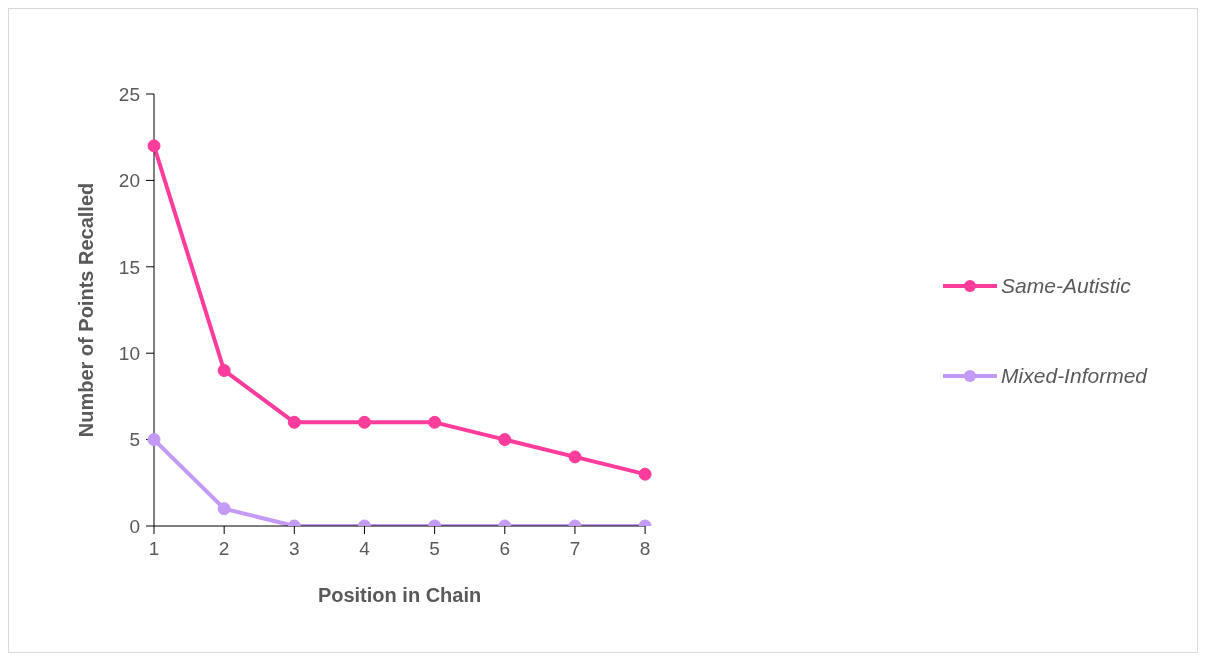 The width and height of the screenshot is (1206, 661). Describe the element at coordinates (1074, 375) in the screenshot. I see `legend-label: Mixed-Informed` at that location.